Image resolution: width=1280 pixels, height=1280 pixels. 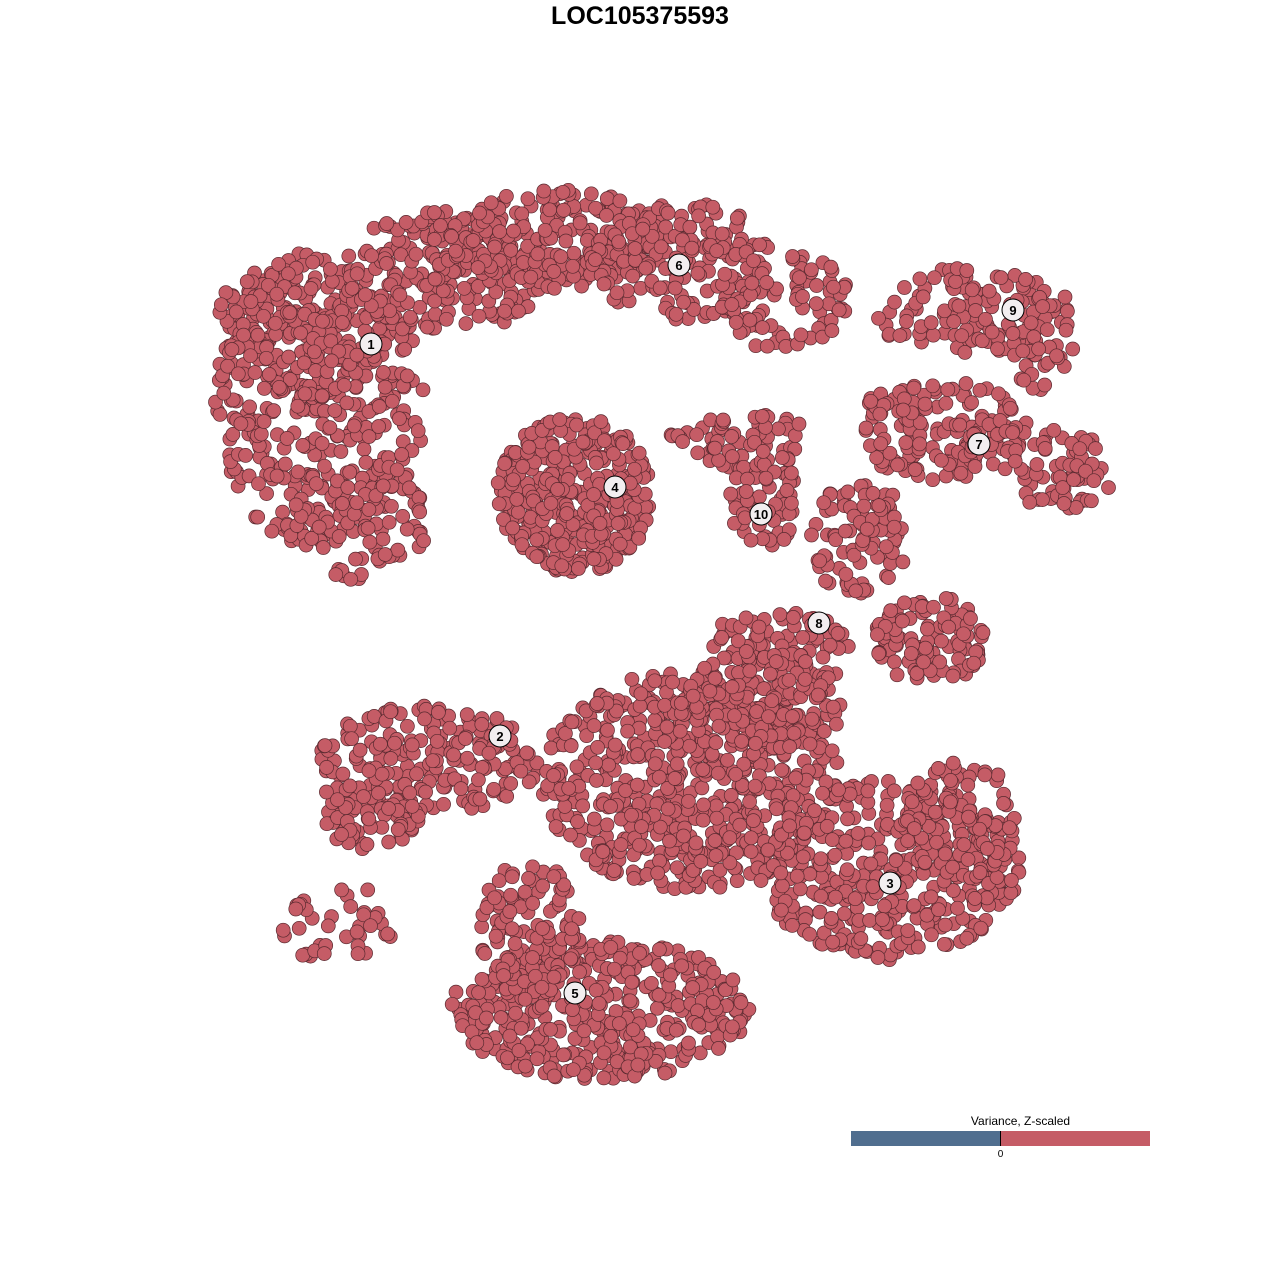 I want to click on cluster-label-text: 10, so click(x=761, y=514).